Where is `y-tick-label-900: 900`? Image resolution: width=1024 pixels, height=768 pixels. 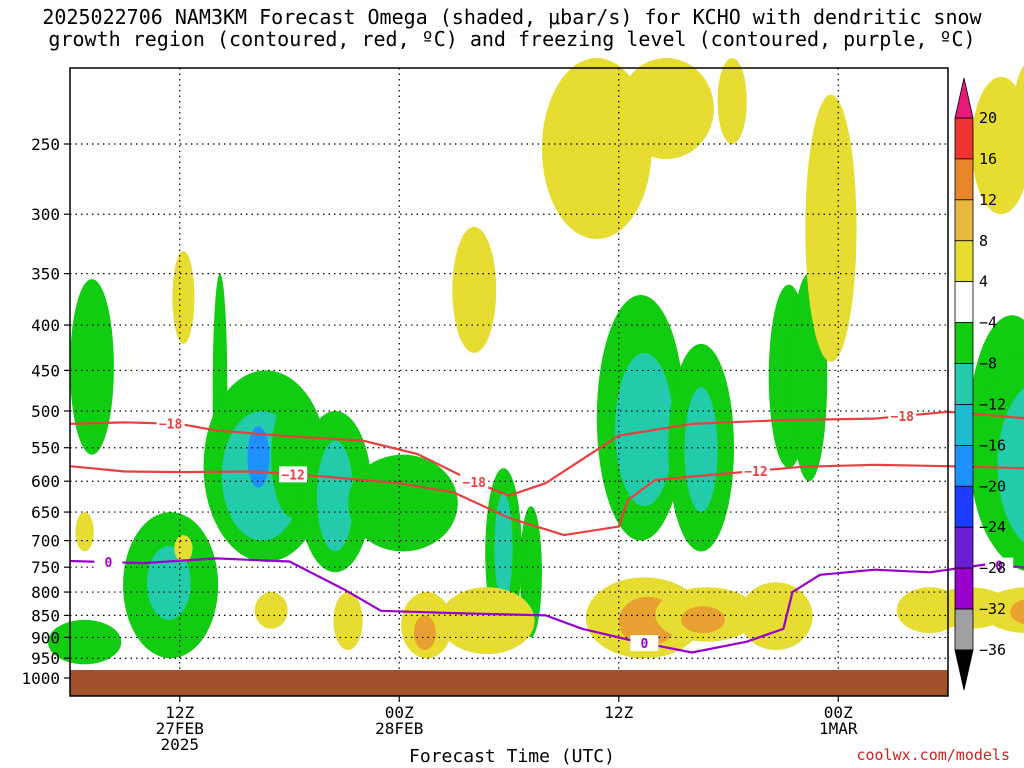 y-tick-label-900: 900 is located at coordinates (45, 637).